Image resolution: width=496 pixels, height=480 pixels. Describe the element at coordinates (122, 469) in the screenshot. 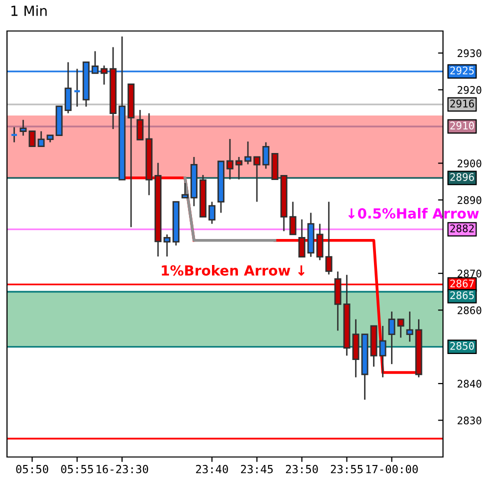

I see `x-tick-label: 16-23:30` at that location.